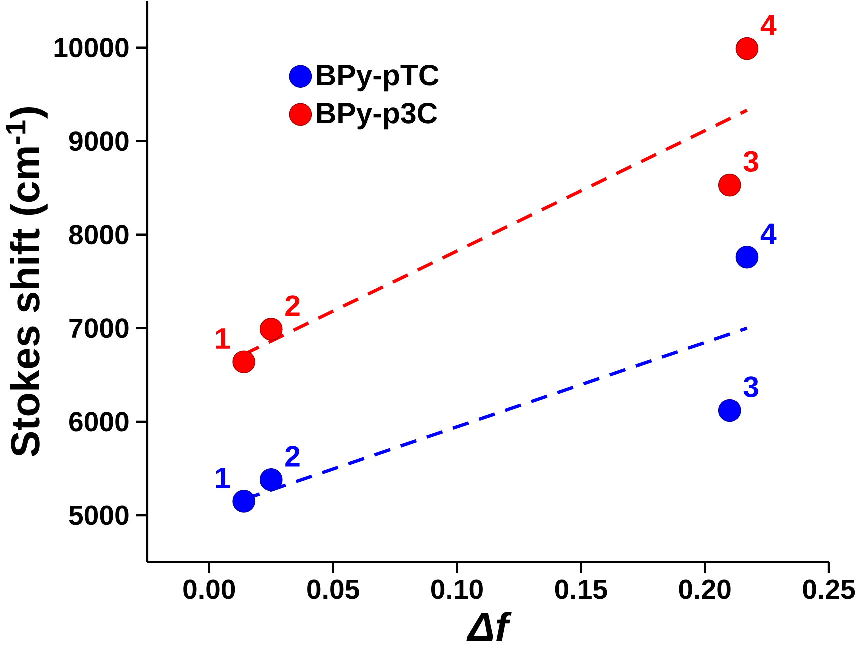 This screenshot has width=862, height=647. Describe the element at coordinates (99, 422) in the screenshot. I see `y-tick-label: 6000` at that location.